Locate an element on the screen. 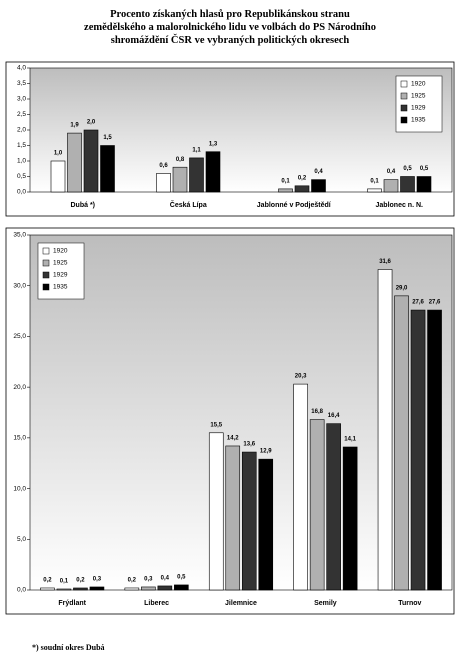  value-label: 16,8 is located at coordinates (317, 412).